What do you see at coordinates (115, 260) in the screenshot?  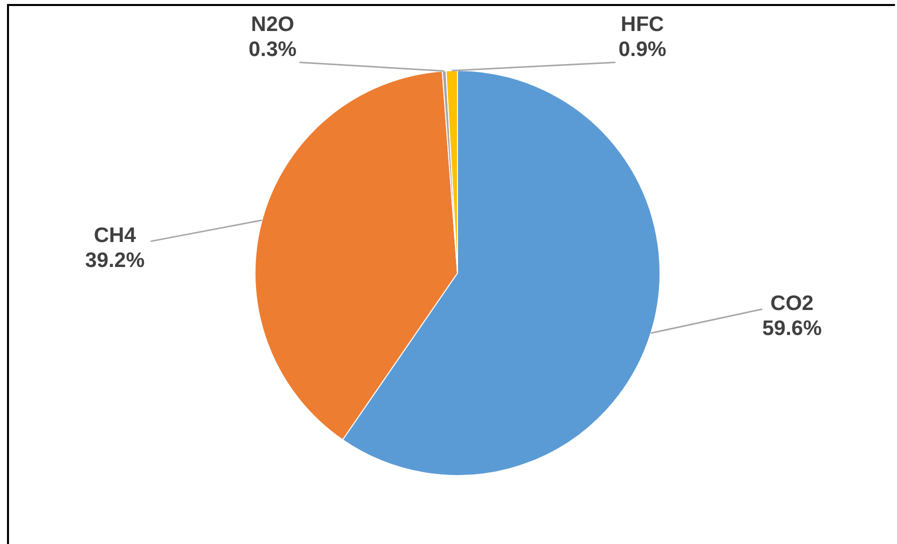 I see `data-label: 39.2%` at bounding box center [115, 260].